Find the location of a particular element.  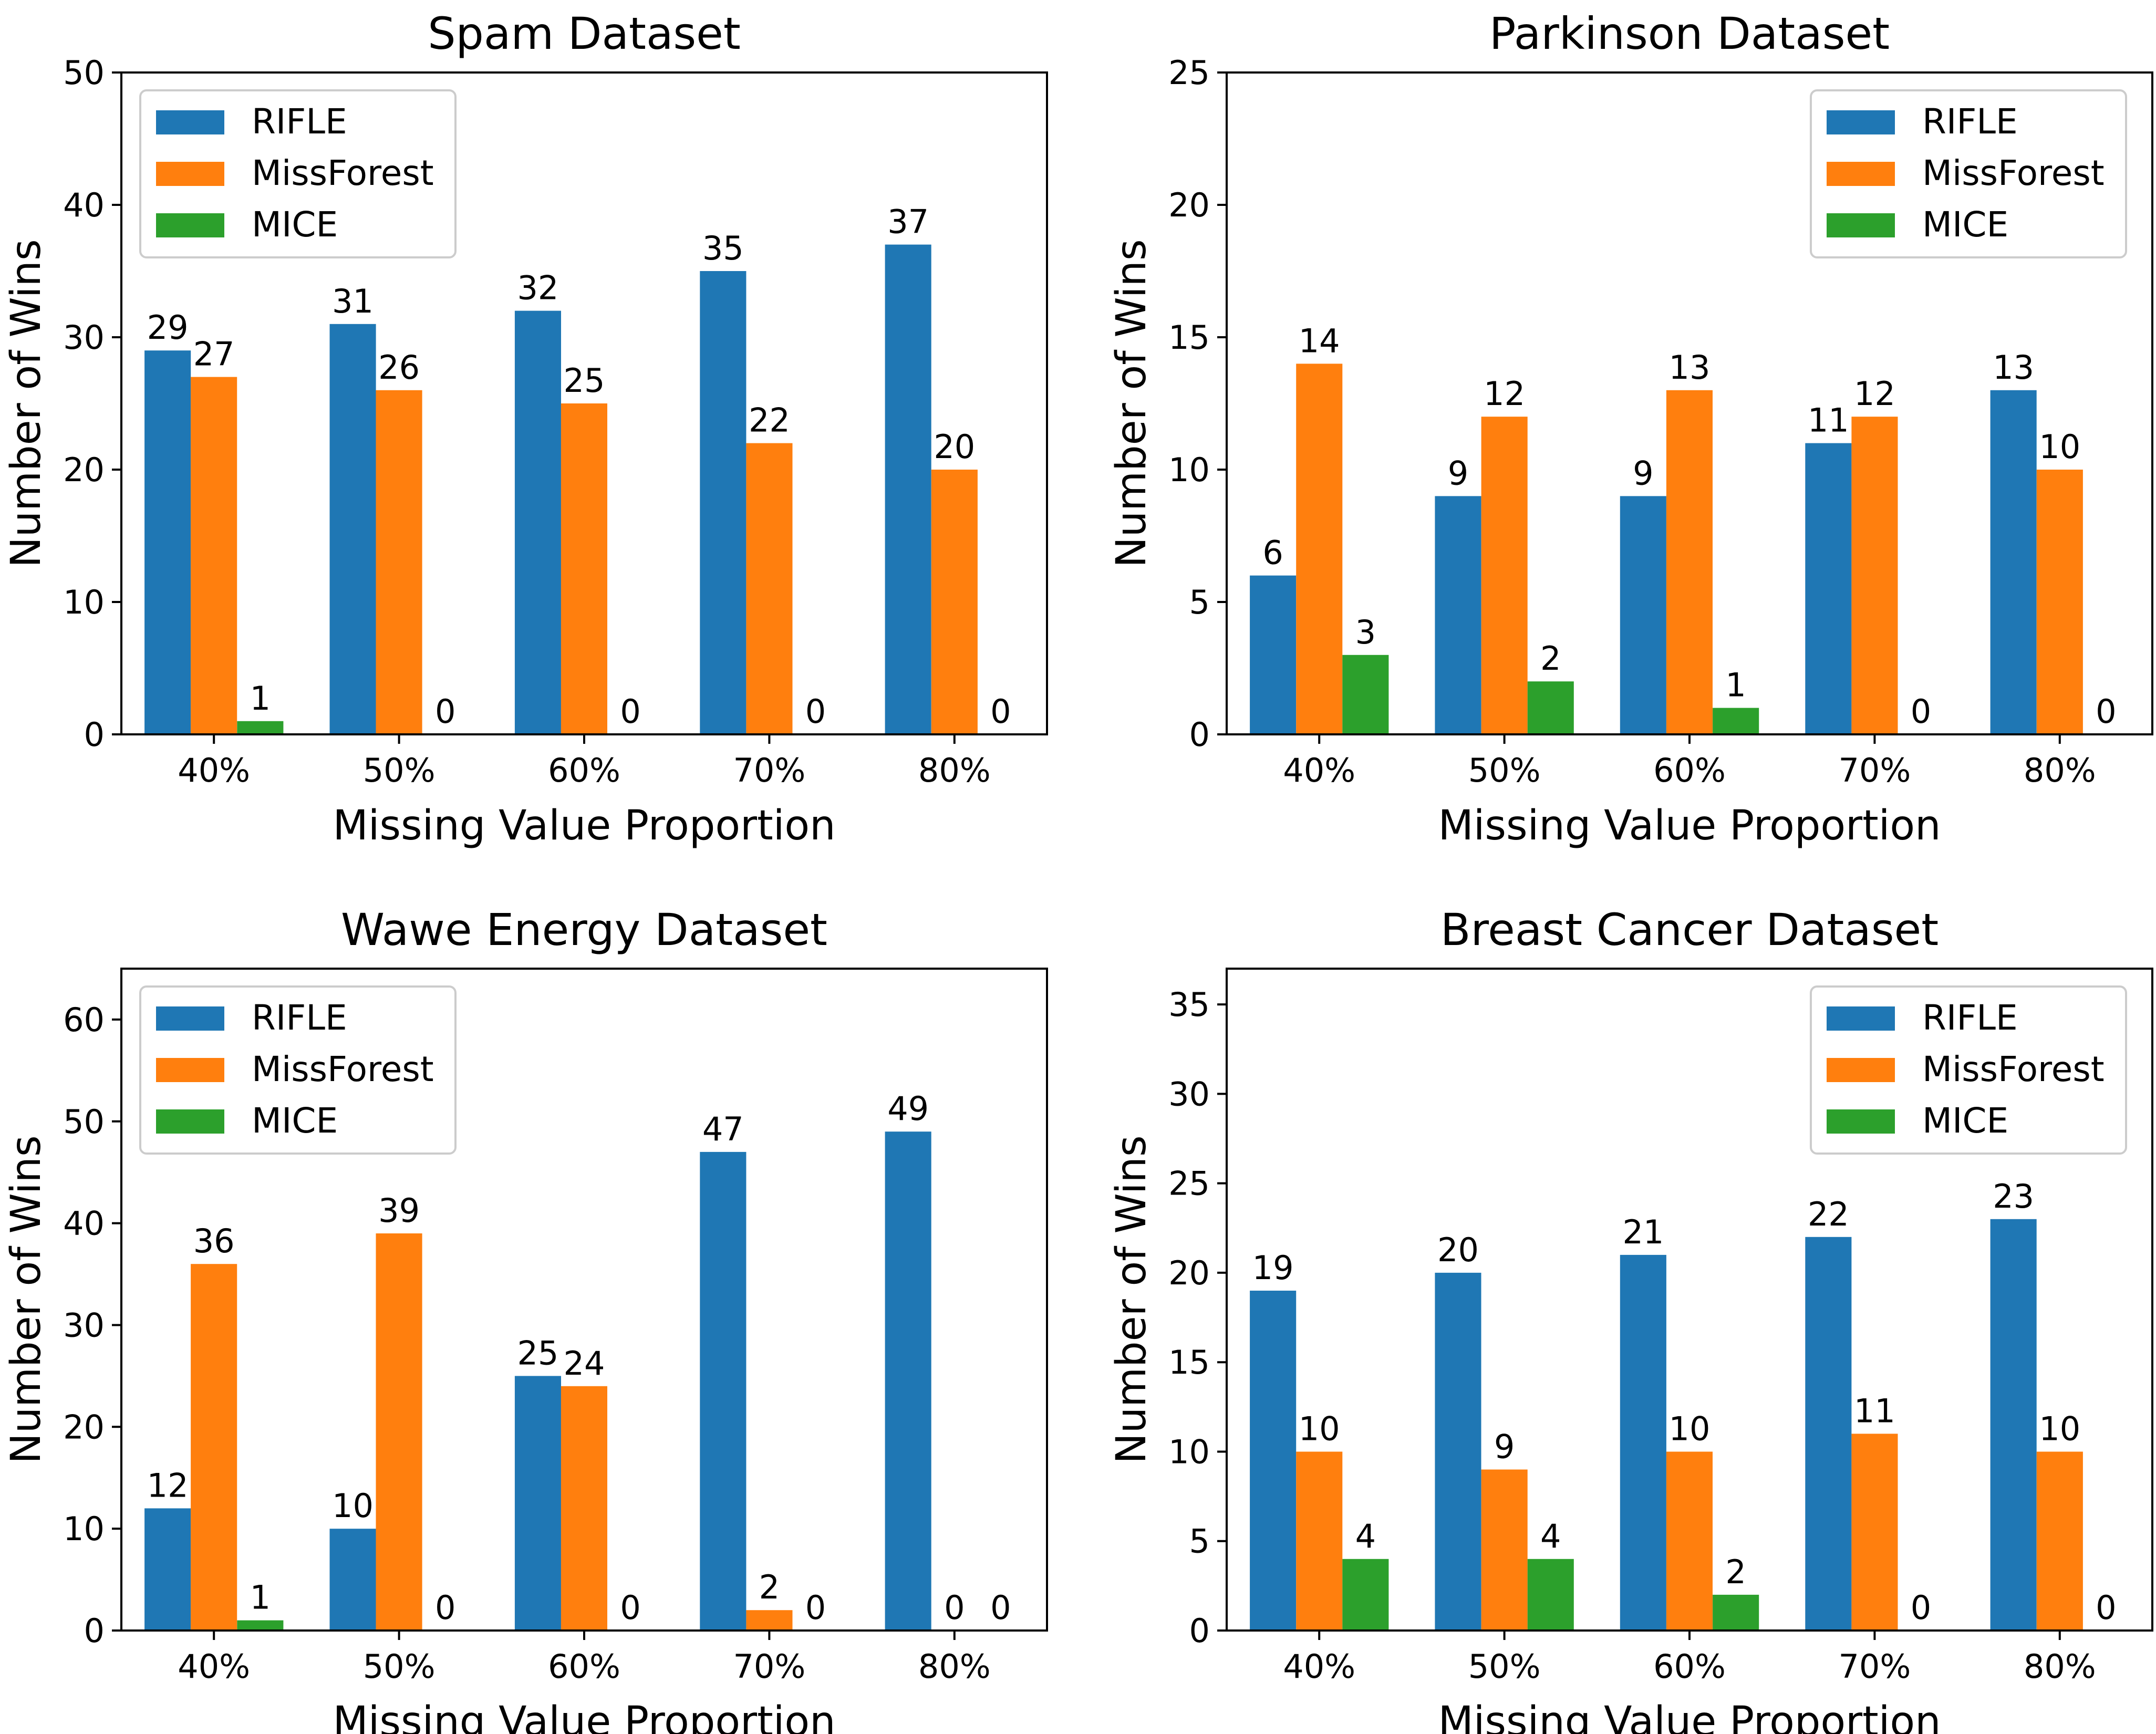

data-label: 24 is located at coordinates (584, 1363).